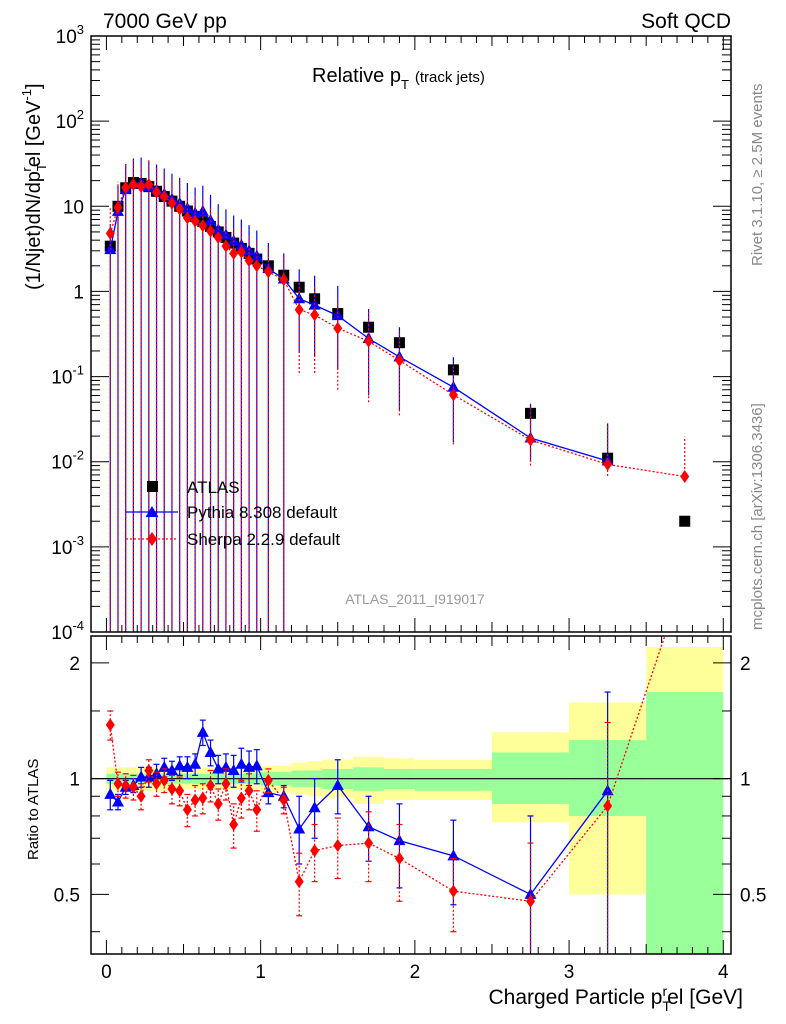 Image resolution: width=786 pixels, height=1024 pixels. What do you see at coordinates (569, 972) in the screenshot?
I see `x-tick-label: 3` at bounding box center [569, 972].